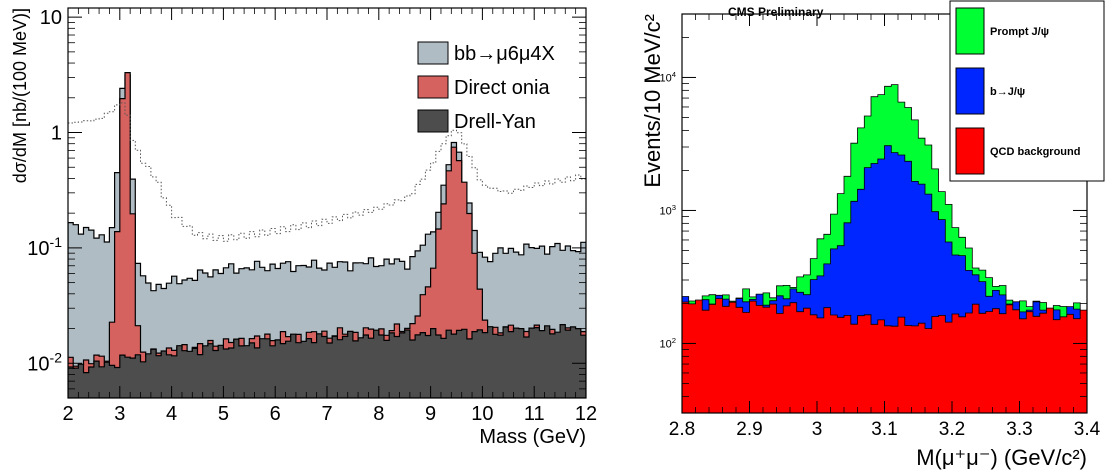 The height and width of the screenshot is (475, 1107). I want to click on legend-label: Drell-Yan, so click(495, 122).